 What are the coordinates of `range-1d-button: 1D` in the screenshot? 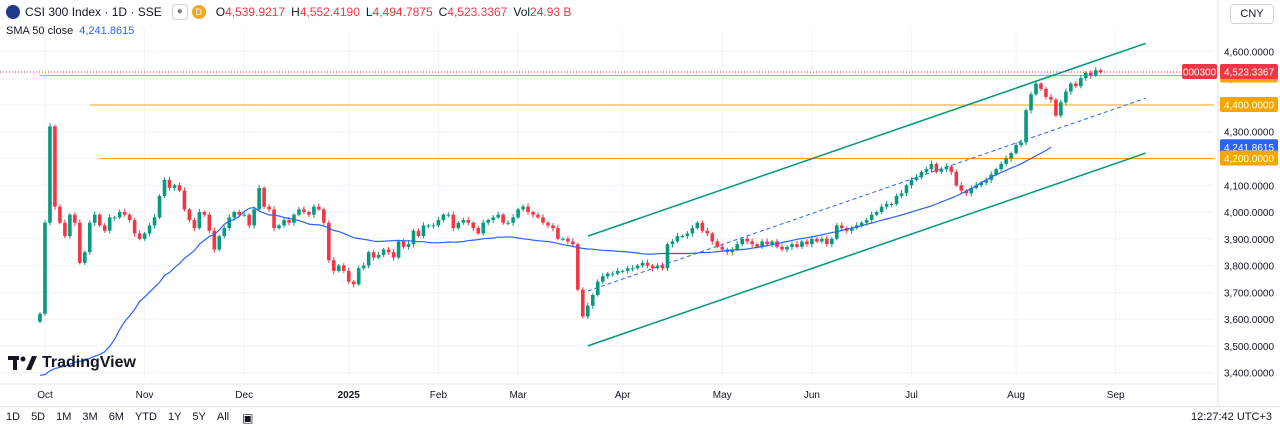 It's located at (13, 417).